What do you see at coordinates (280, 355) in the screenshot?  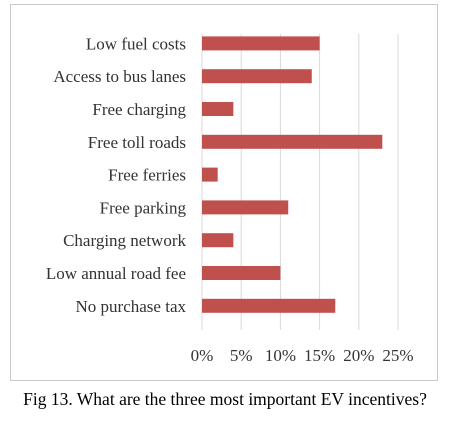 I see `x-tick-label: 10%` at bounding box center [280, 355].